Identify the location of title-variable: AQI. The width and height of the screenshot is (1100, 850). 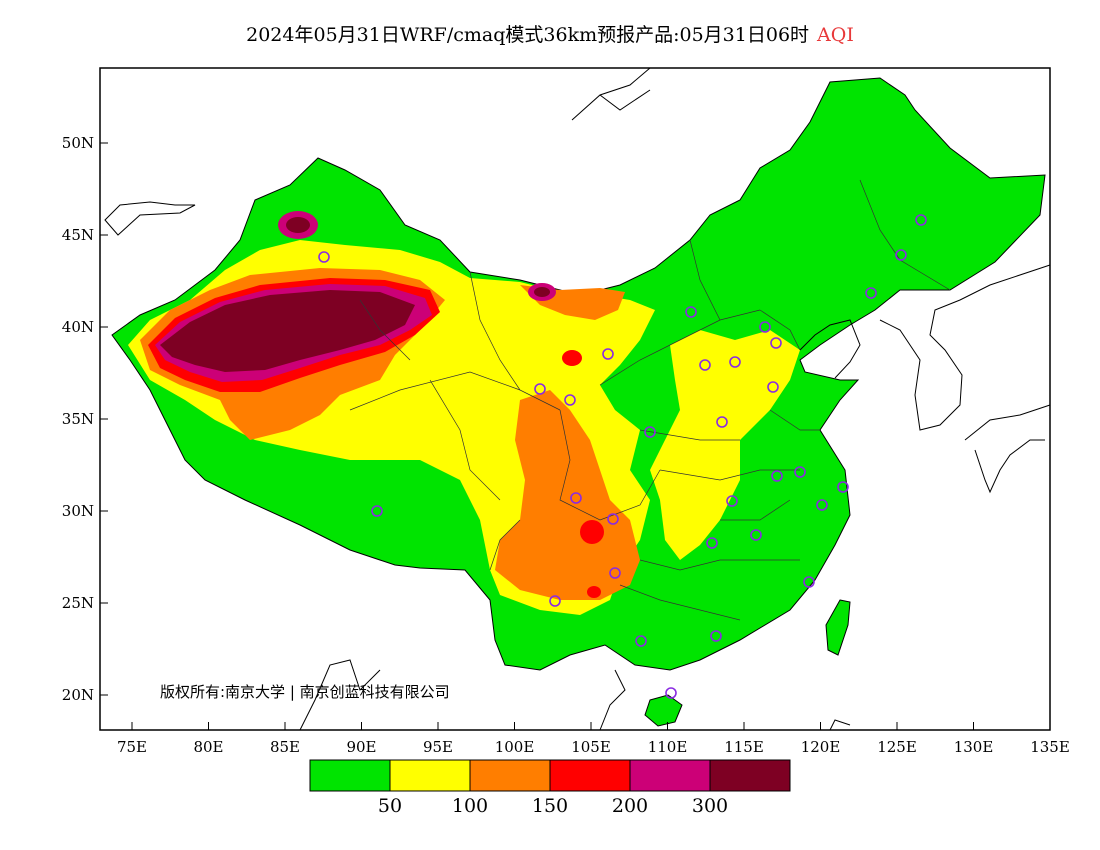
(835, 35).